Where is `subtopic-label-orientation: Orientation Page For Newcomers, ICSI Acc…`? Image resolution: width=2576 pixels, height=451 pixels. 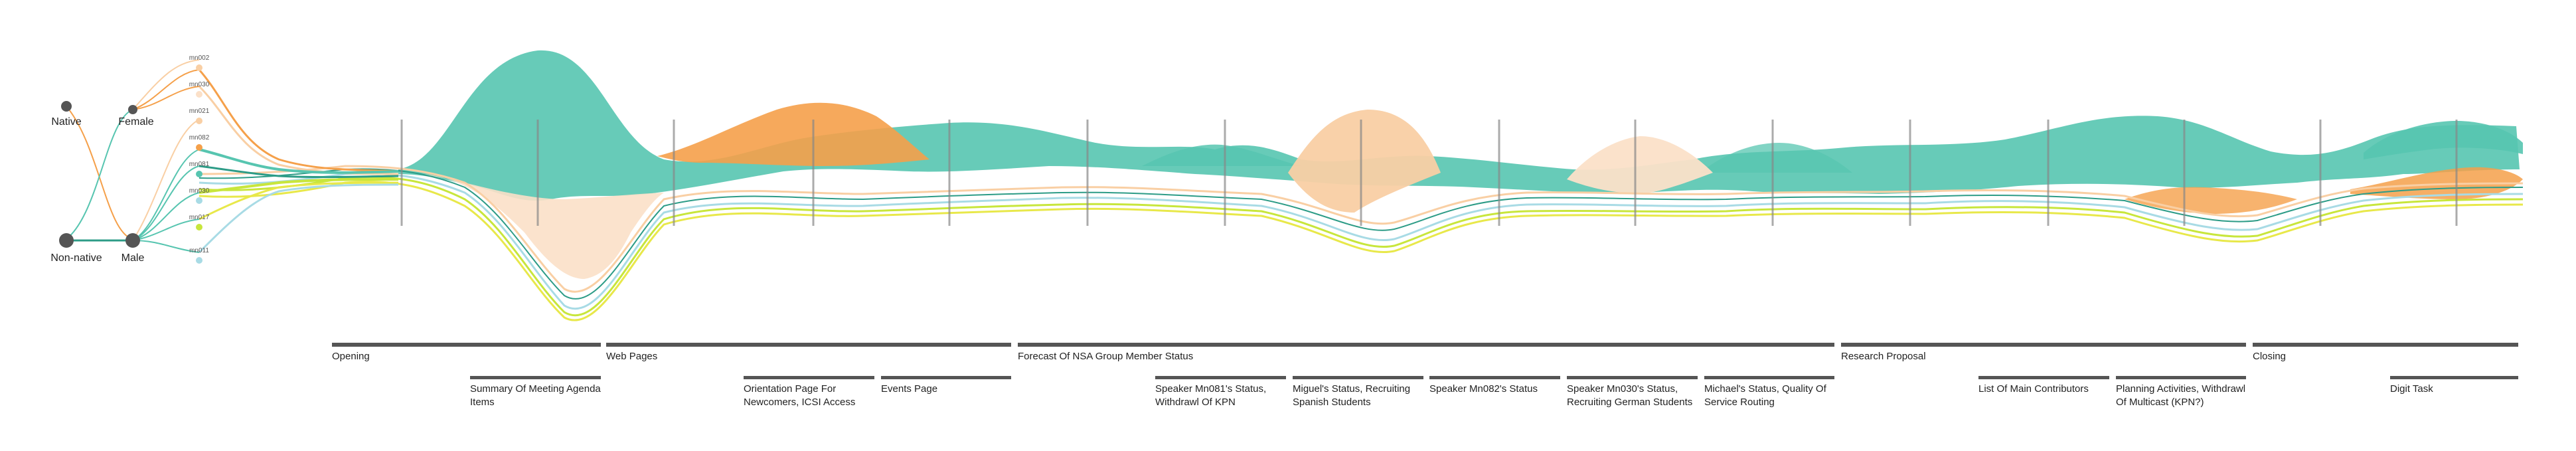 subtopic-label-orientation: Orientation Page For Newcomers, ICSI Acc… is located at coordinates (800, 395).